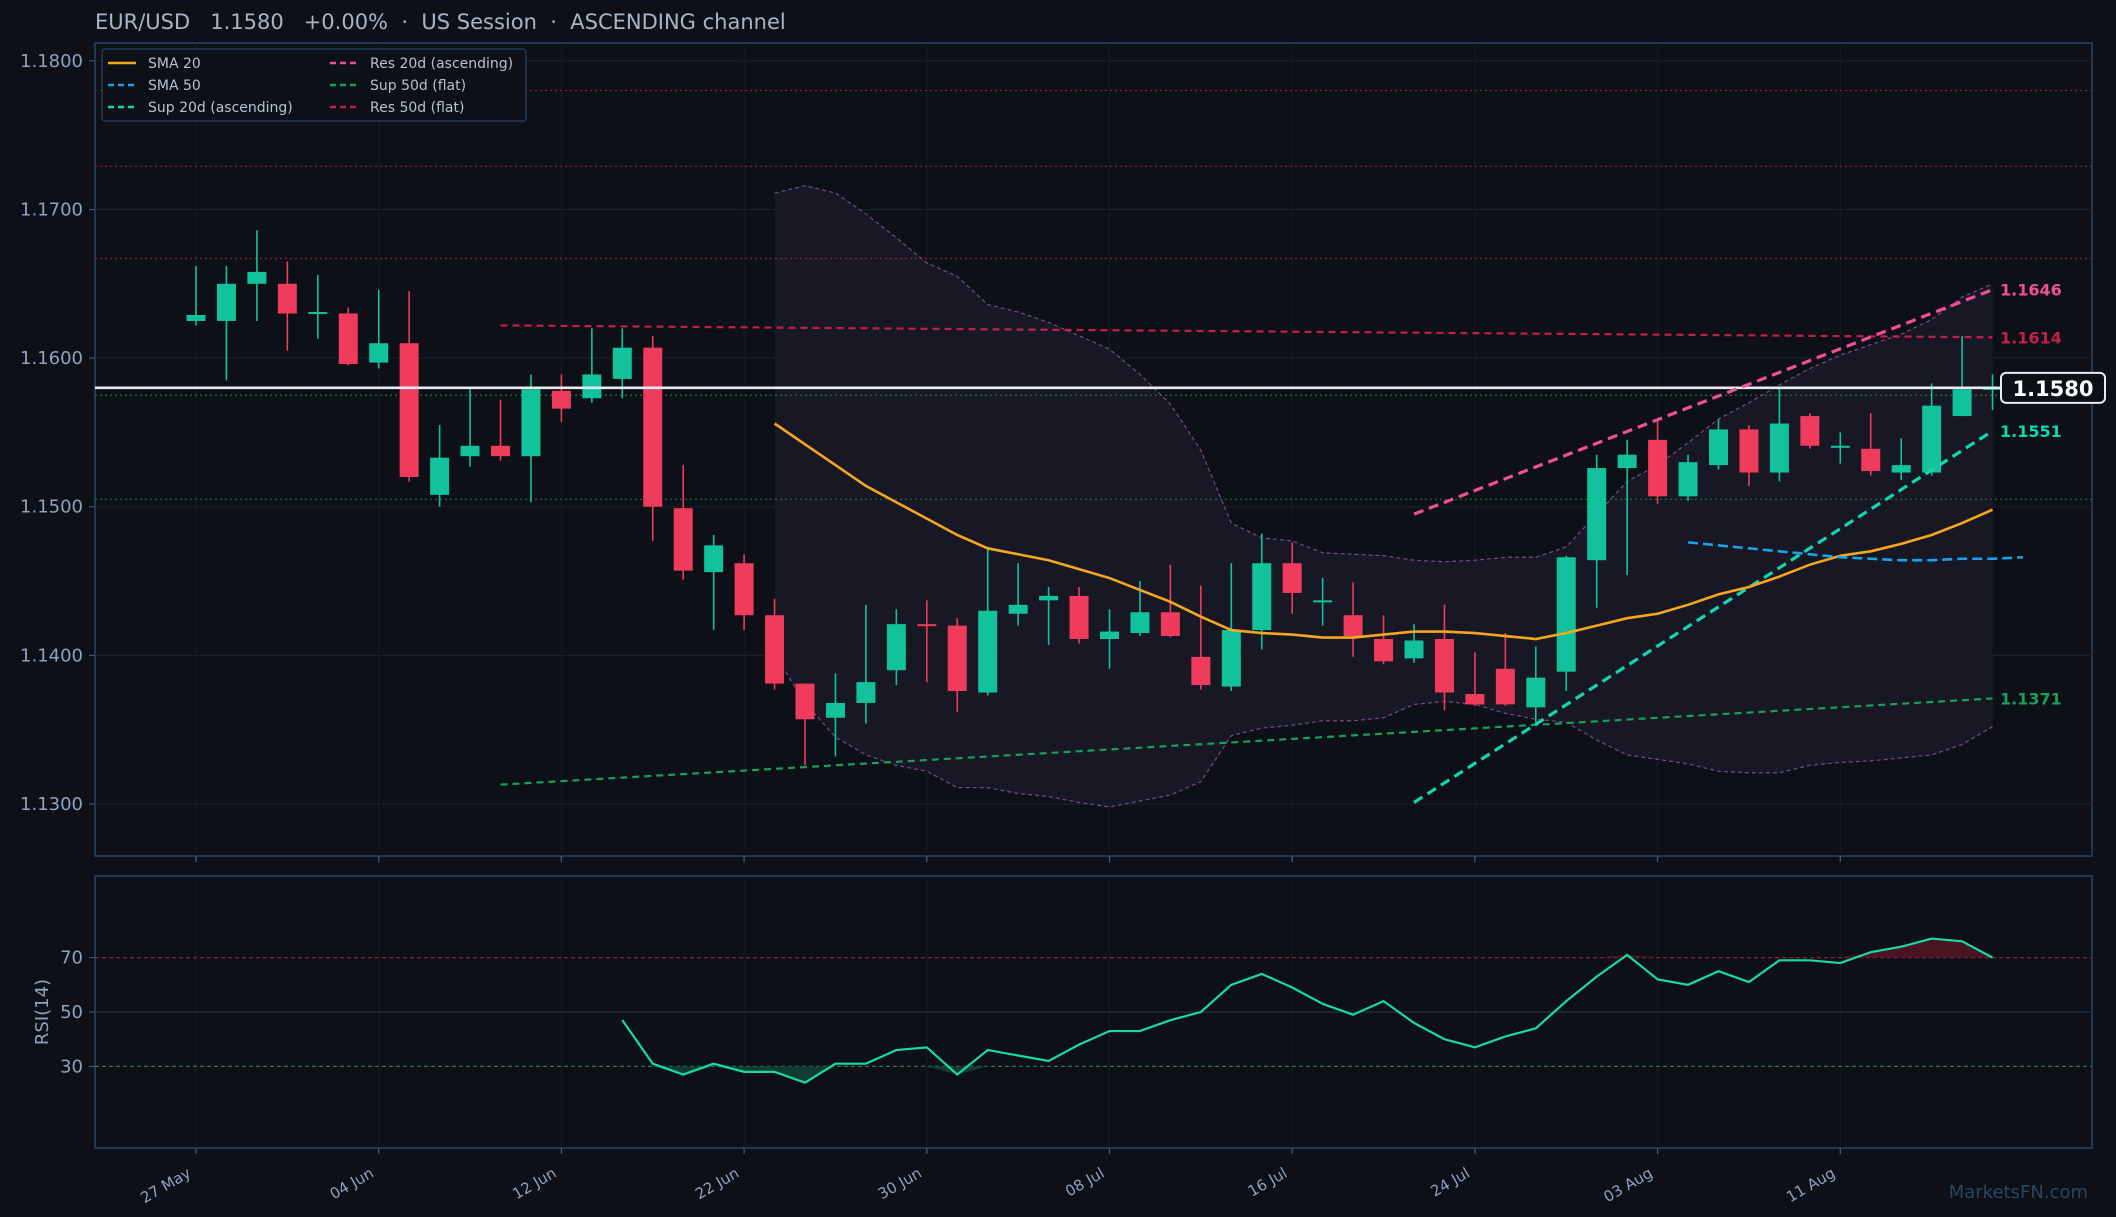 Image resolution: width=2116 pixels, height=1217 pixels. What do you see at coordinates (174, 64) in the screenshot?
I see `legend-label: SMA 20` at bounding box center [174, 64].